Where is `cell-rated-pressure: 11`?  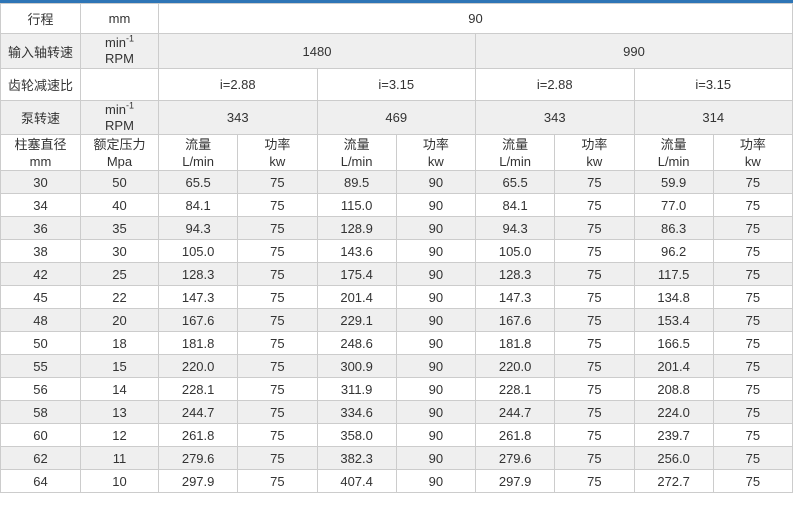
cell-rated-pressure: 11 is located at coordinates (119, 458).